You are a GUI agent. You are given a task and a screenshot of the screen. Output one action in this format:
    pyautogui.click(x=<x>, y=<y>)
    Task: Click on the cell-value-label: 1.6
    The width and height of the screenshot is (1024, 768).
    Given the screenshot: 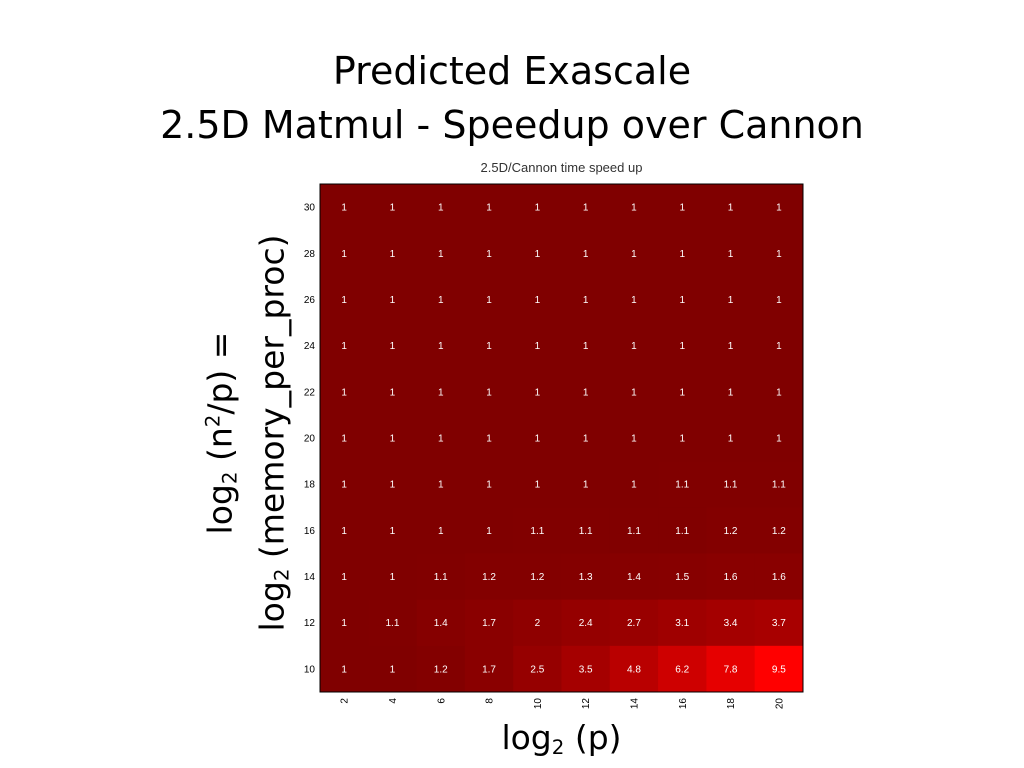 What is the action you would take?
    pyautogui.click(x=731, y=577)
    